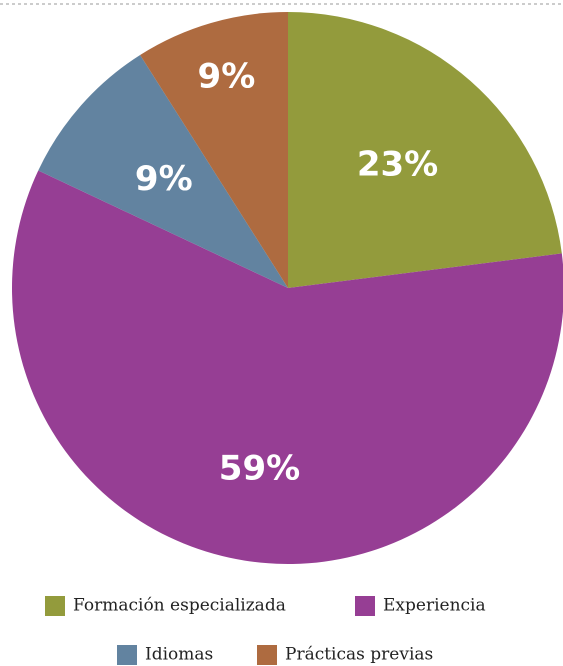 The height and width of the screenshot is (666, 563). Describe the element at coordinates (179, 655) in the screenshot. I see `legend-label: Idiomas` at that location.